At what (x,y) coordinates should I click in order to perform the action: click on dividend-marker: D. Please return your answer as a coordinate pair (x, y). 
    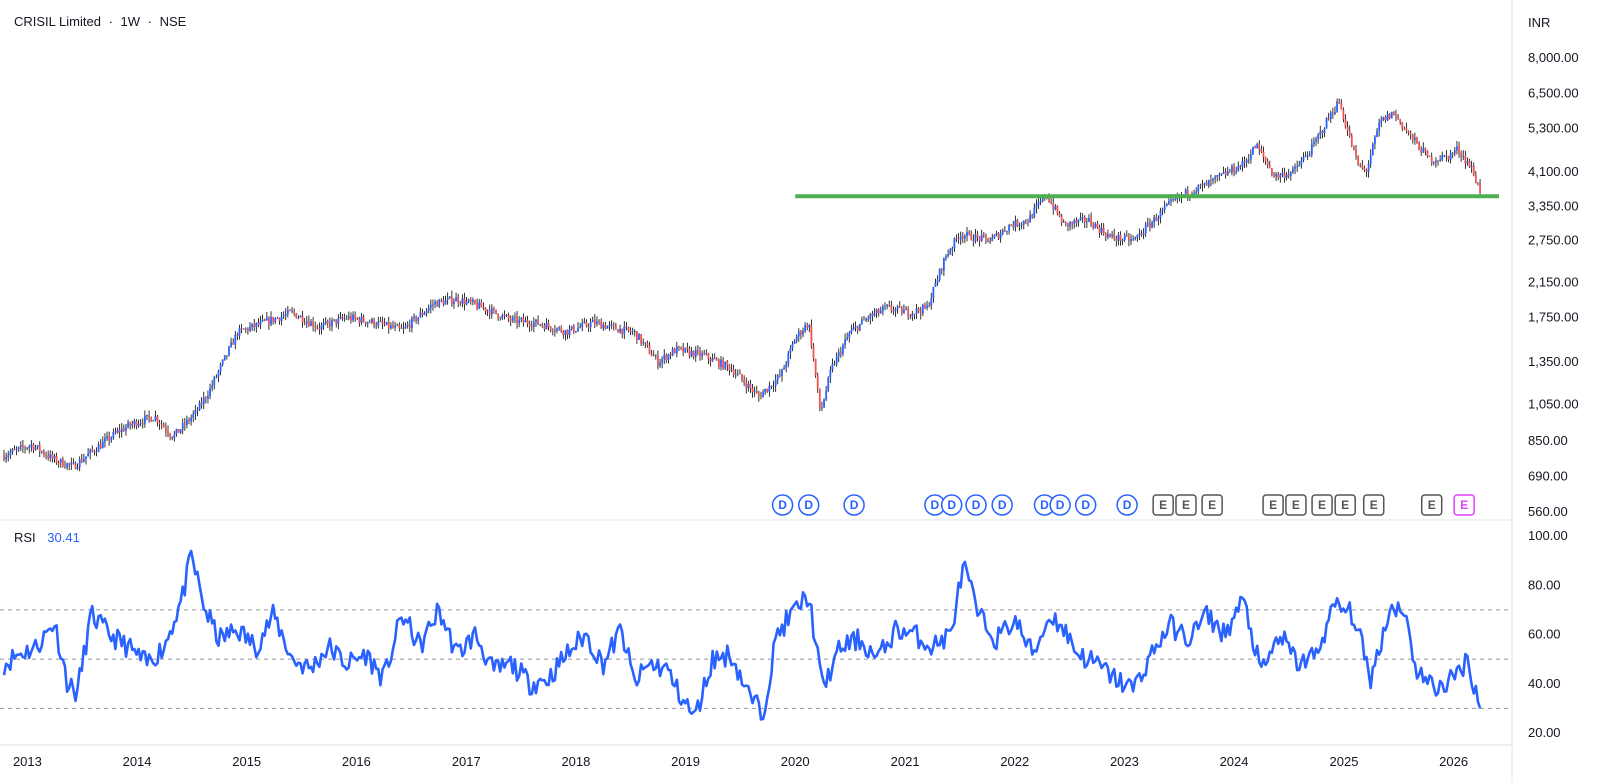
    Looking at the image, I should click on (976, 505).